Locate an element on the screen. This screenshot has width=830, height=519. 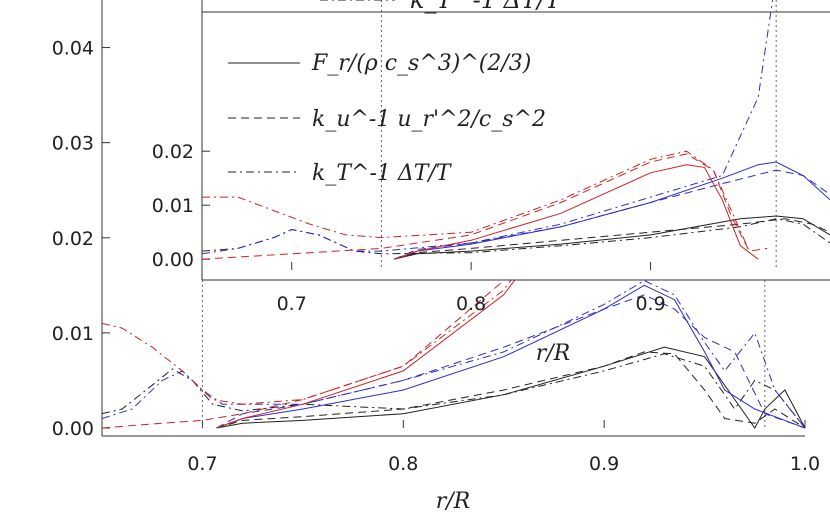
legend-label-cut: k_T^-1 ΔT/T is located at coordinates (486, 7).